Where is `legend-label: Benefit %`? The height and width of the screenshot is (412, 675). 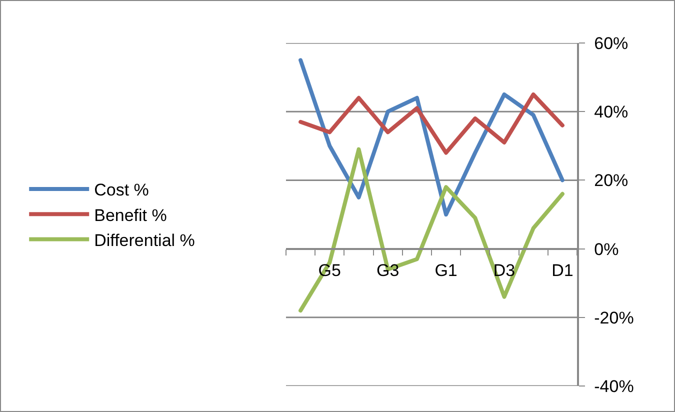 legend-label: Benefit % is located at coordinates (130, 215).